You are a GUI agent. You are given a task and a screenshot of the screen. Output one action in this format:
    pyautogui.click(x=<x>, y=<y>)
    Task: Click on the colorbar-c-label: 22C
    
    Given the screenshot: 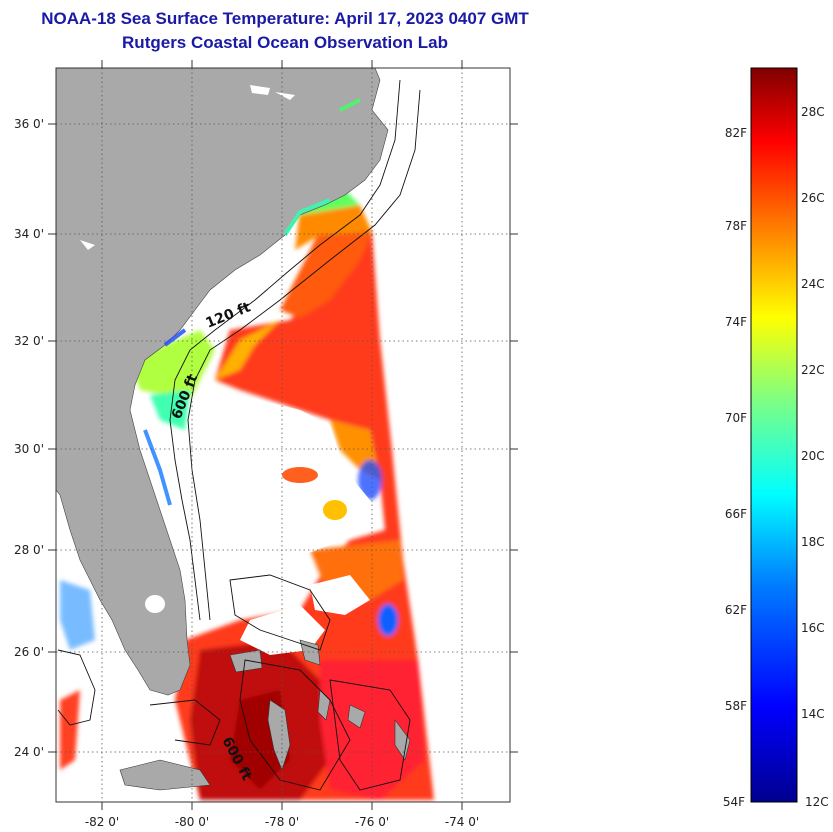 What is the action you would take?
    pyautogui.click(x=813, y=370)
    